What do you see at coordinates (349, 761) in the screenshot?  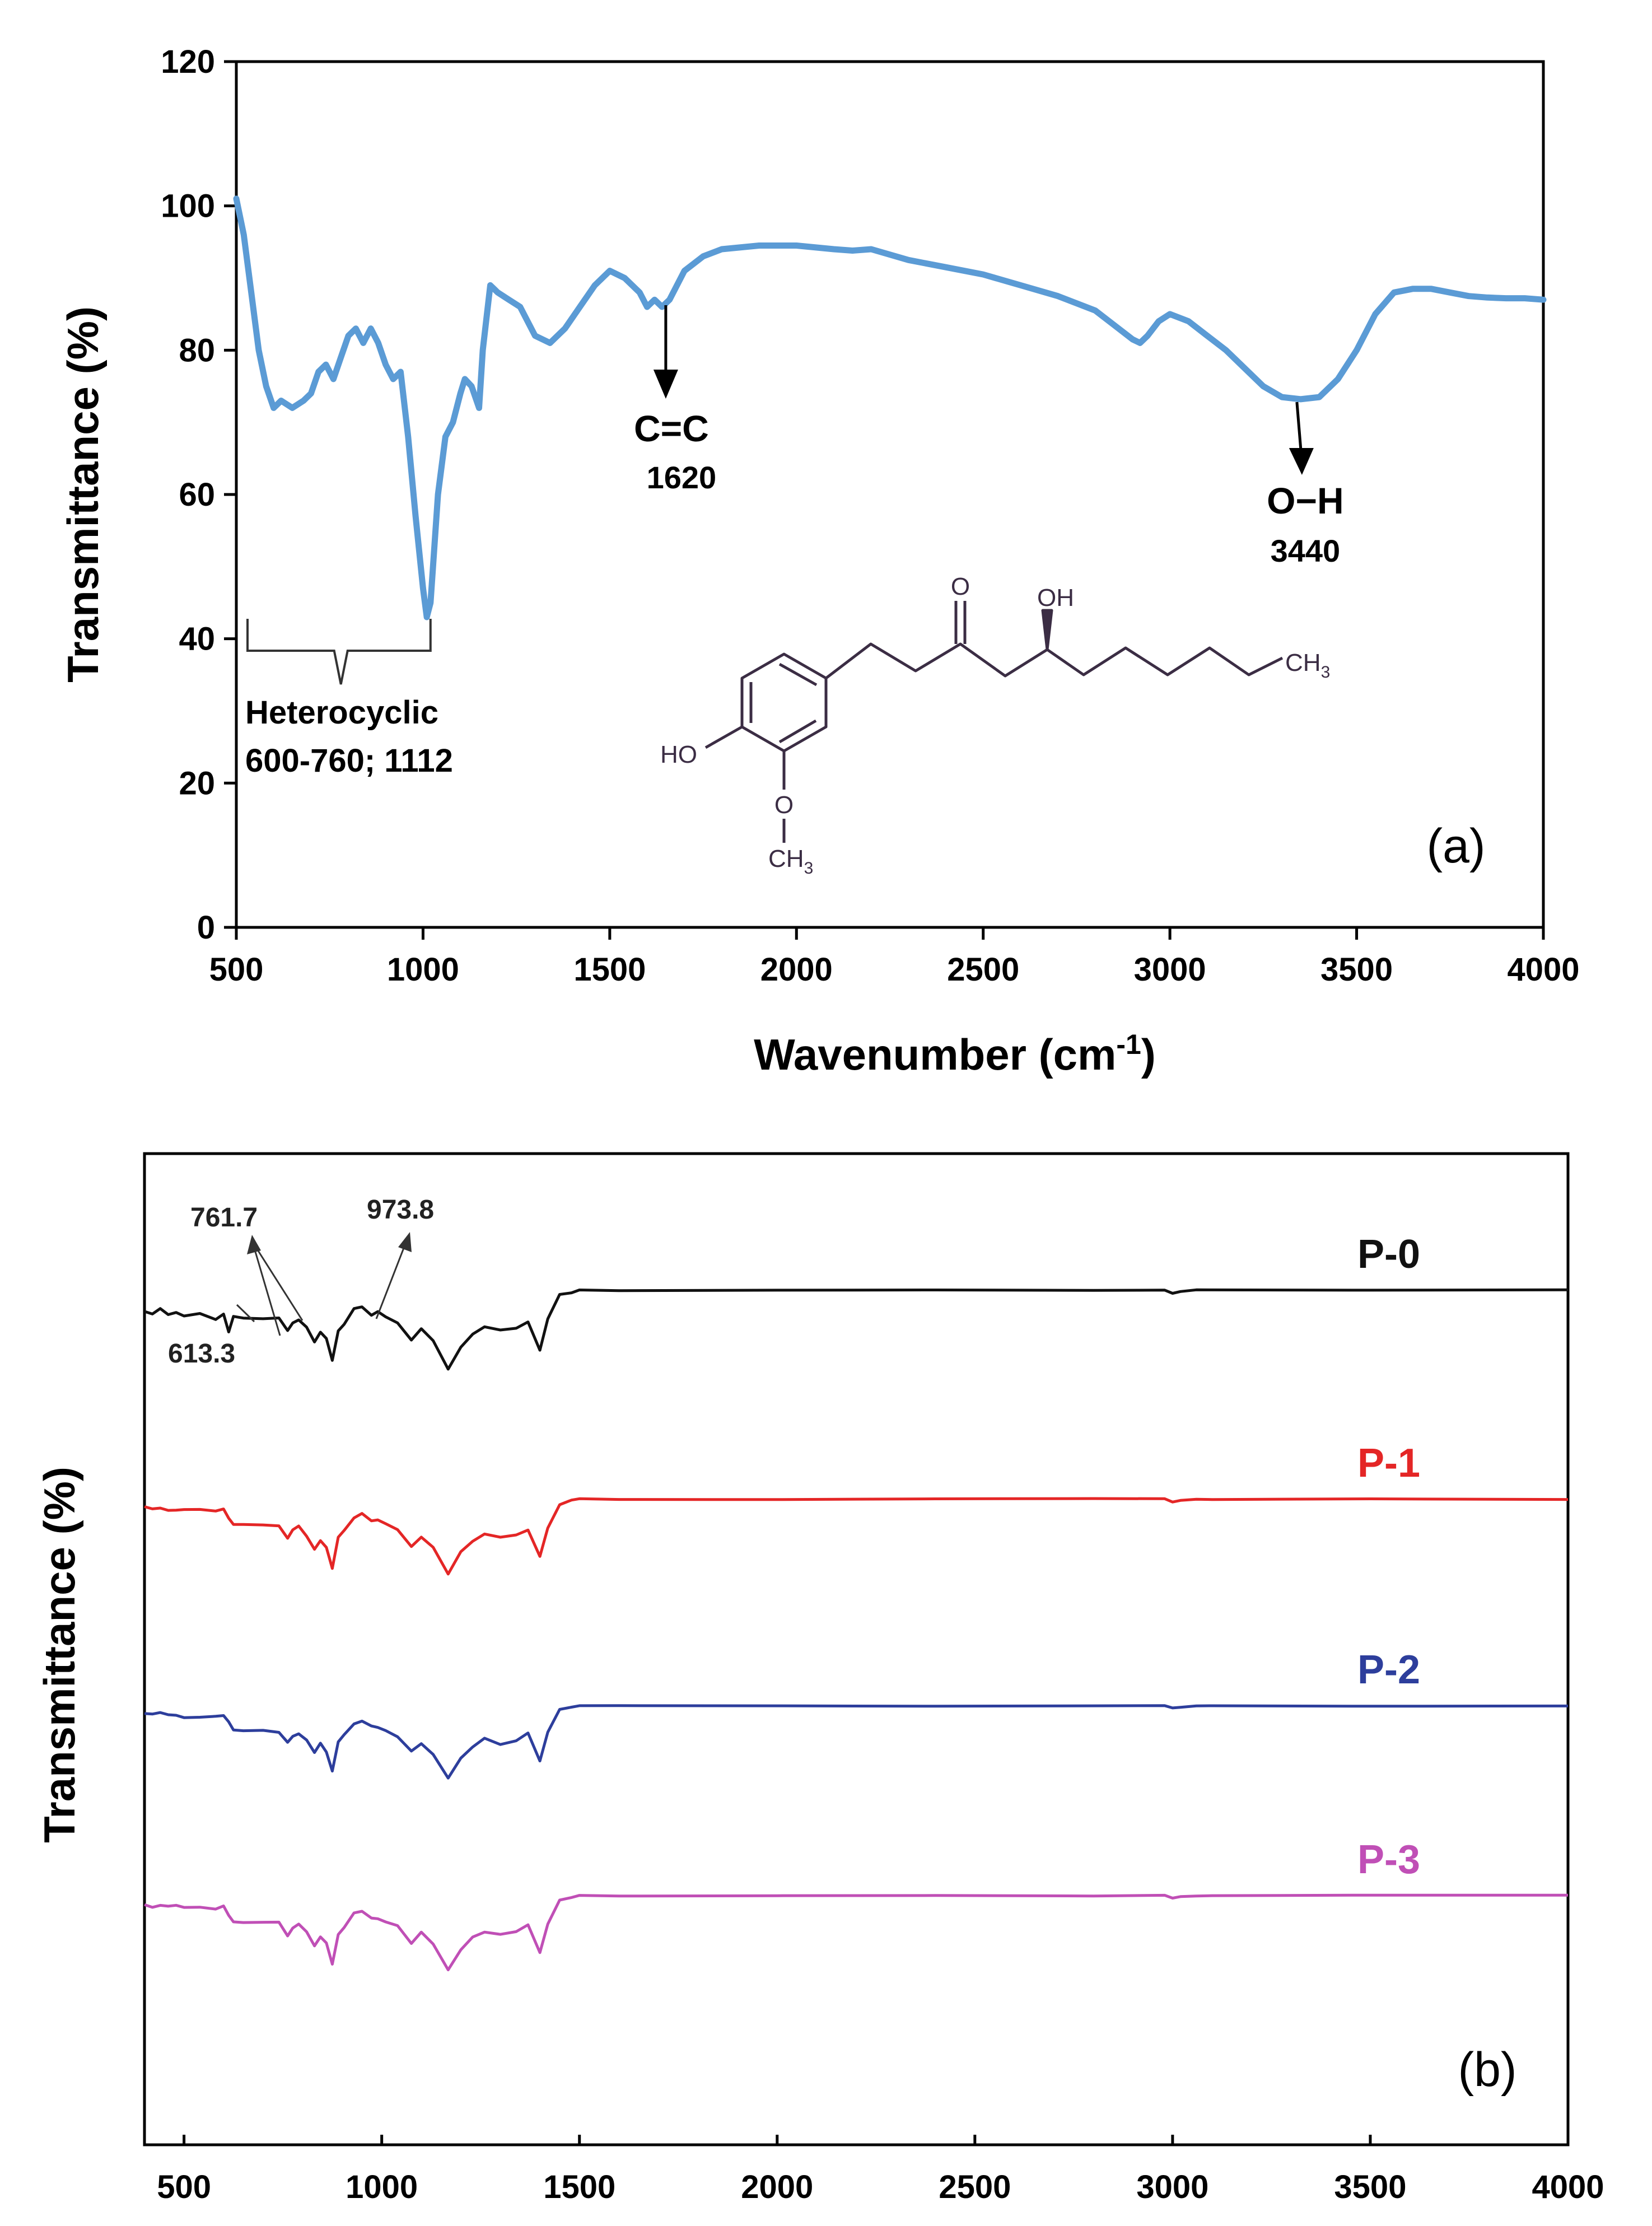 I see `annotation-heterocyclic-range: 600-760; 1112` at bounding box center [349, 761].